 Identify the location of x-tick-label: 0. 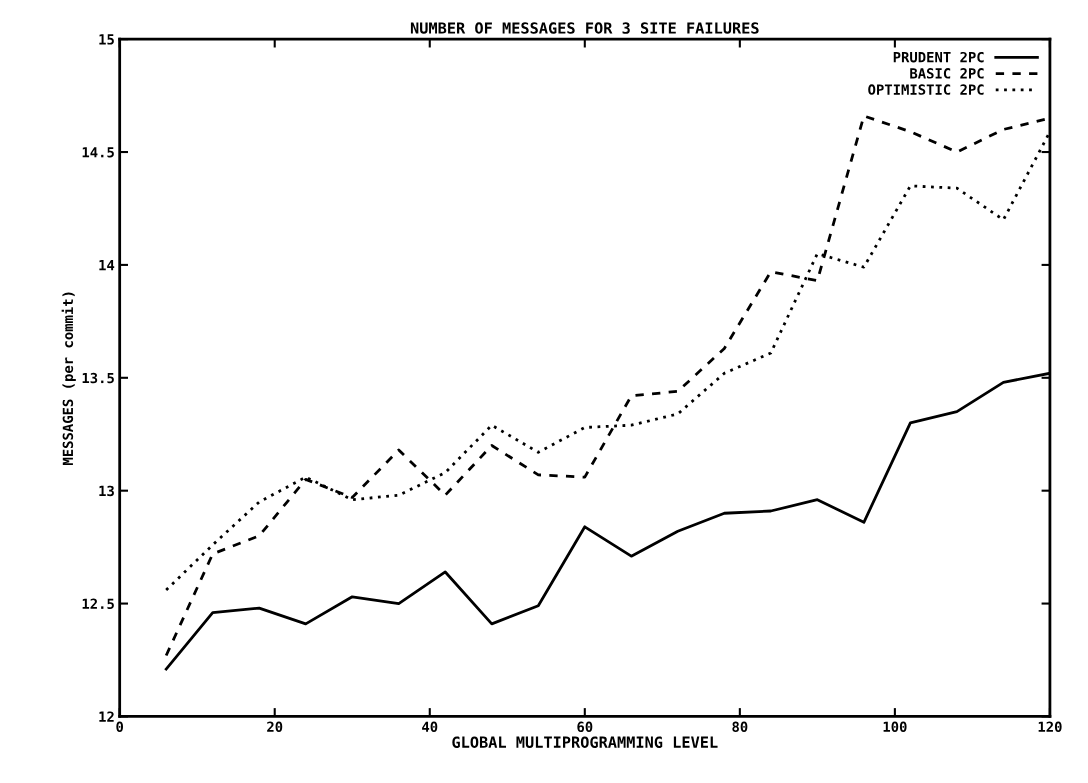
(120, 727).